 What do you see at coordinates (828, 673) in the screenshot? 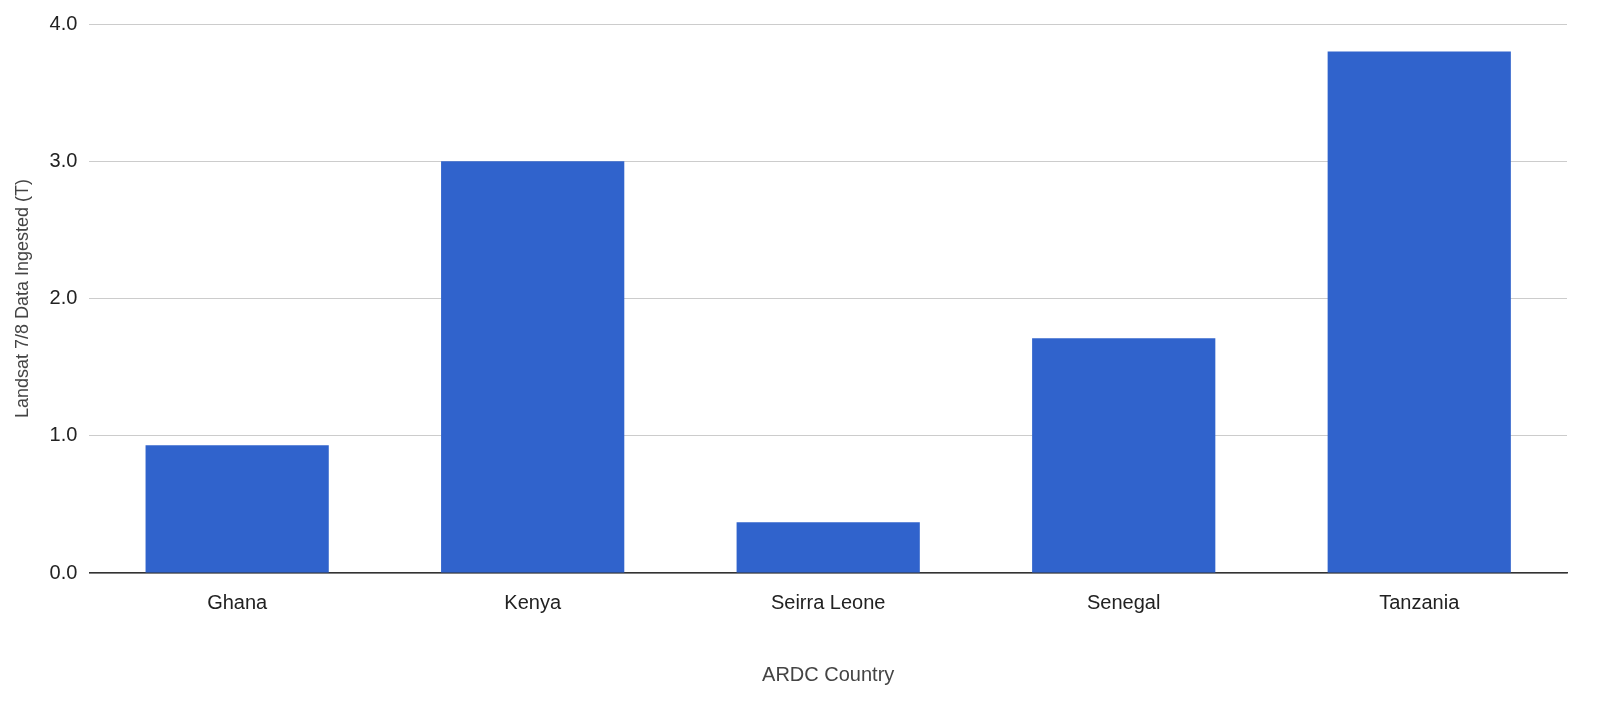
I see `x-axis-title: ARDC Country` at bounding box center [828, 673].